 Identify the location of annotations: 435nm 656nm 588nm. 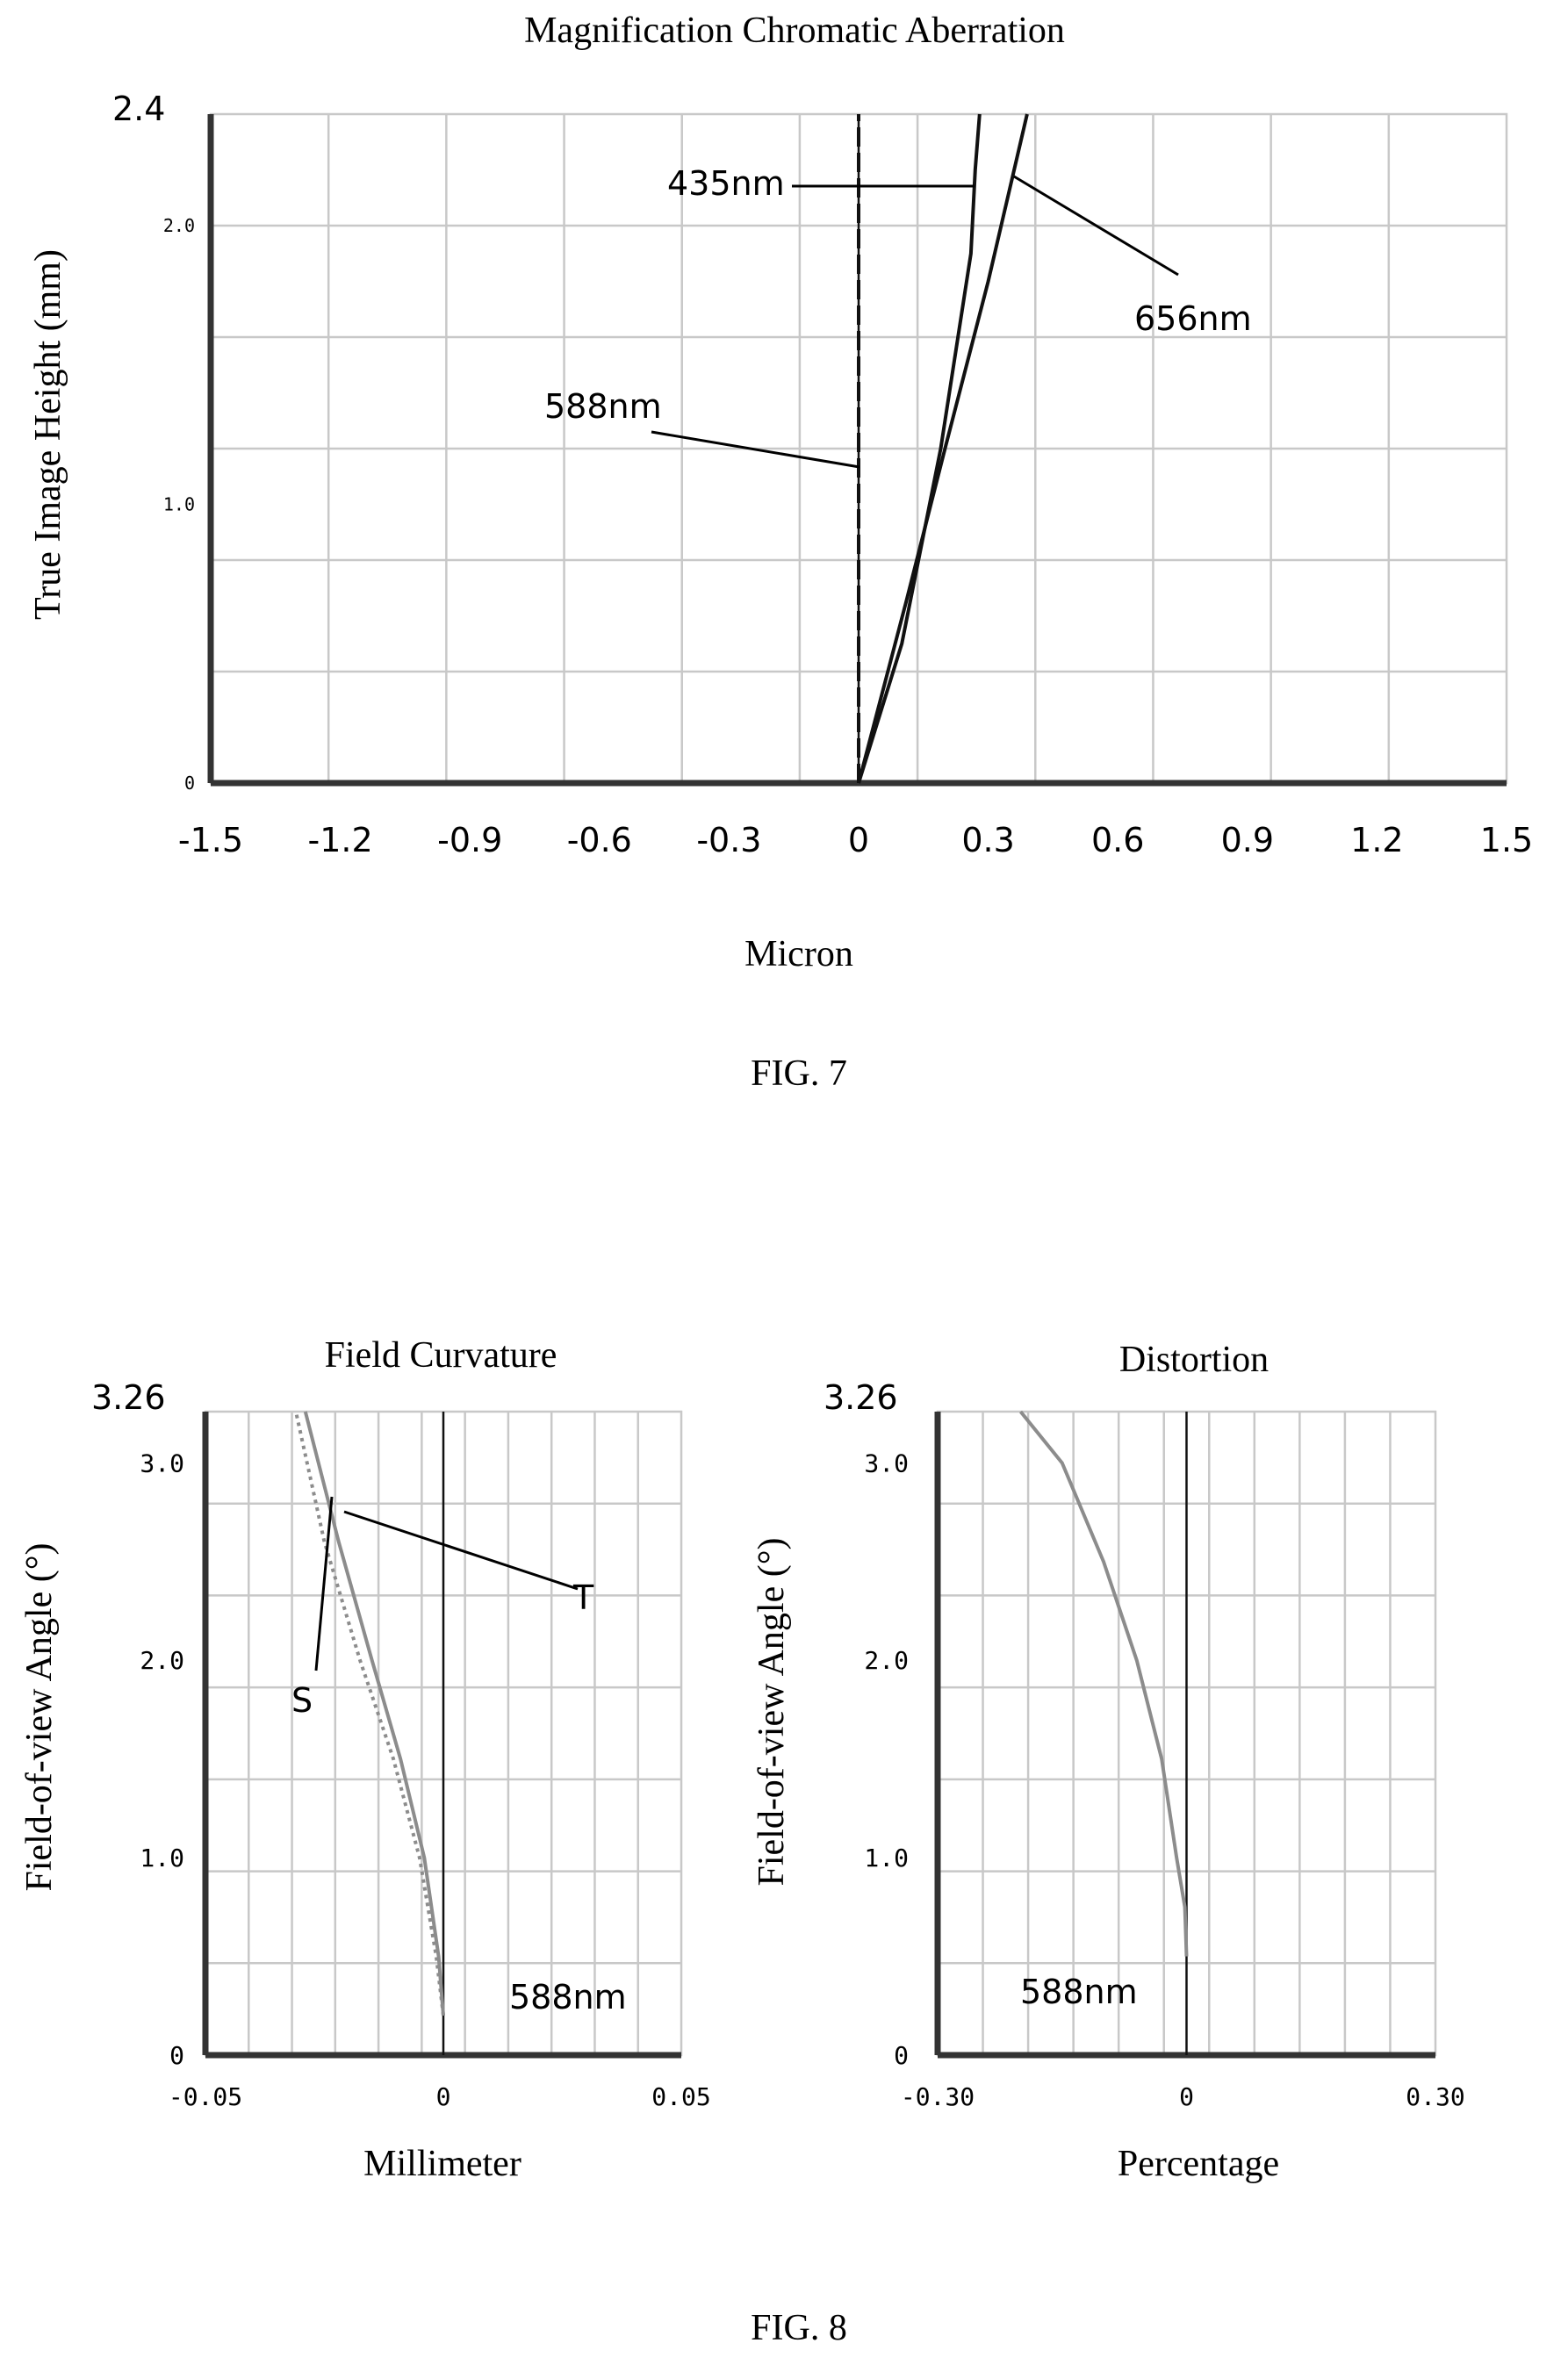
(898, 316).